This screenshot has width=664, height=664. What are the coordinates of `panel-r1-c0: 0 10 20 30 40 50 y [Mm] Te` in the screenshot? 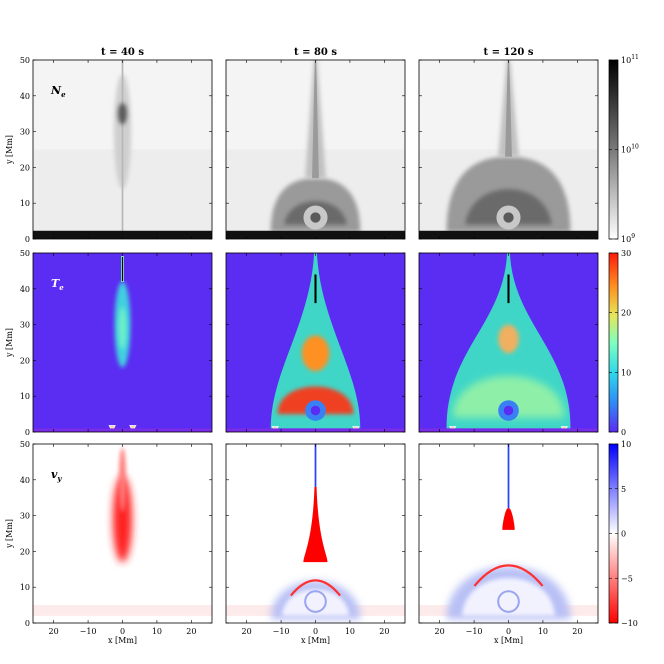 It's located at (109, 343).